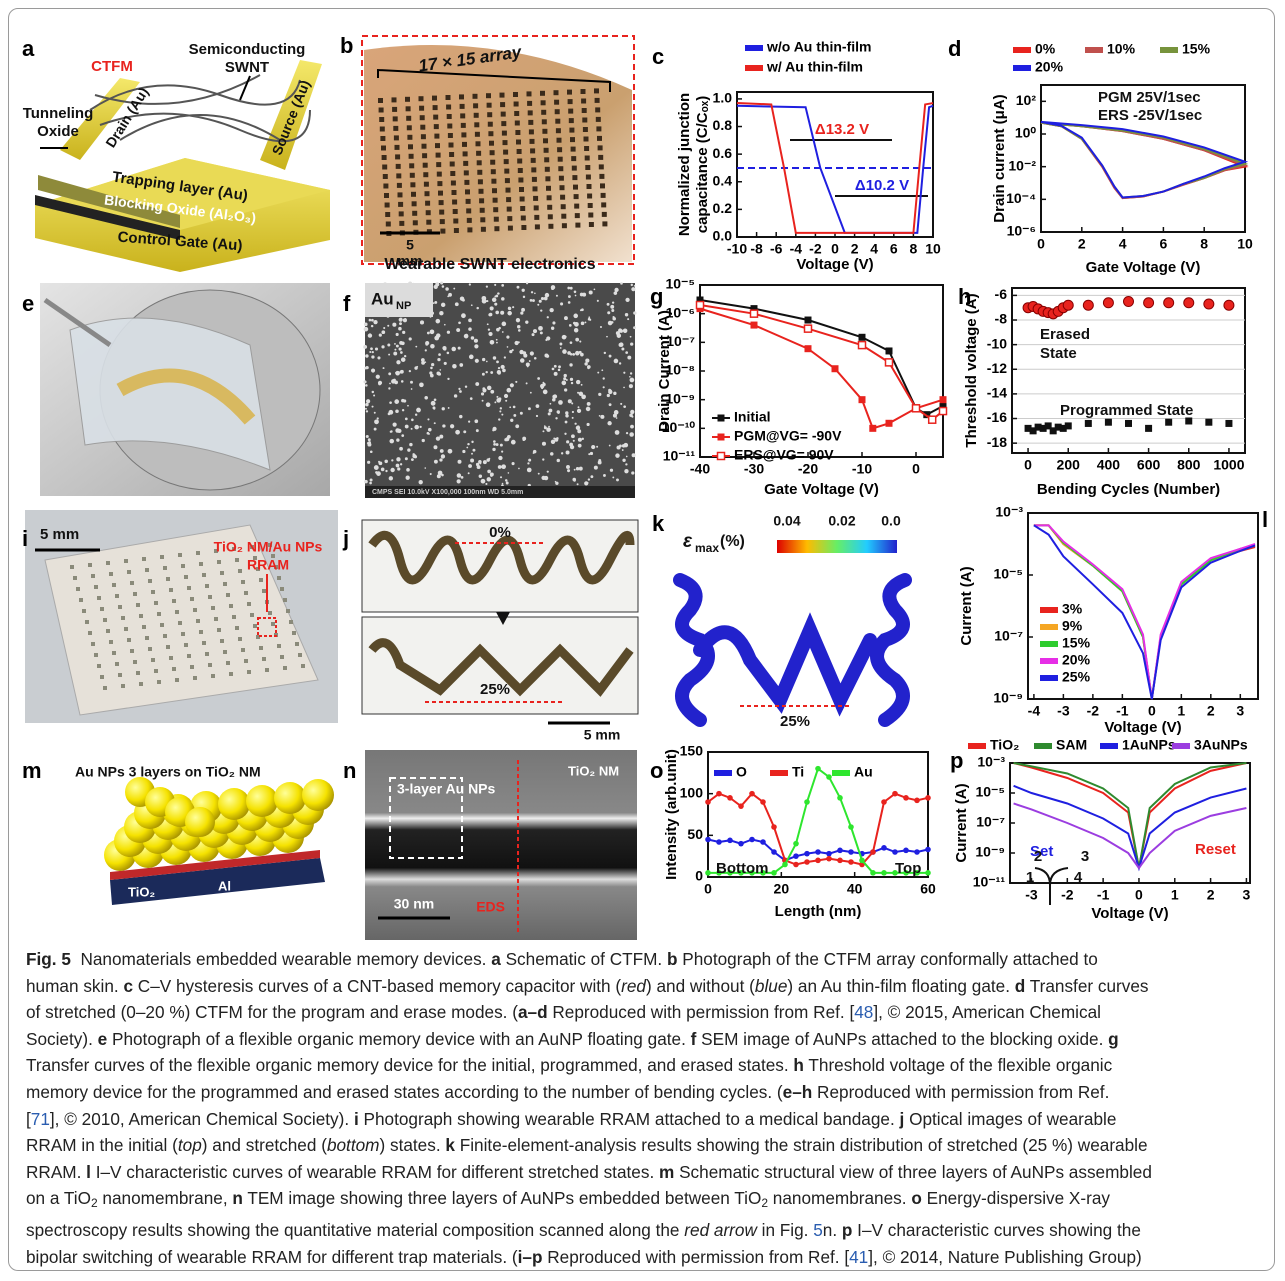 This screenshot has height=1281, width=1285. Describe the element at coordinates (102, 1145) in the screenshot. I see `caption-text: RRAM in the initial (` at that location.